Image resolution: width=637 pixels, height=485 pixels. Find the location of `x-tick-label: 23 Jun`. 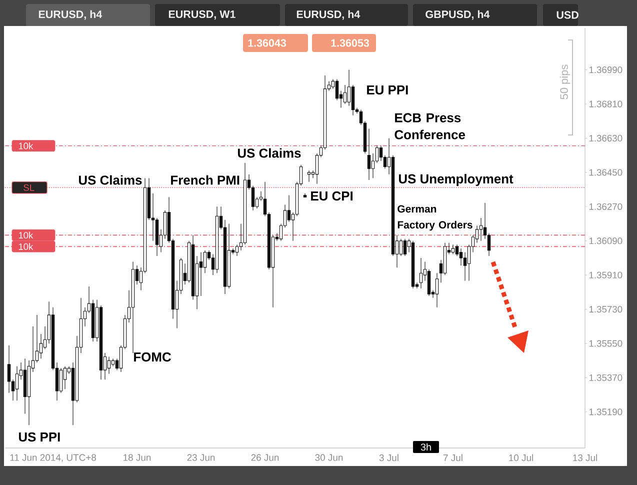

x-tick-label: 23 Jun is located at coordinates (201, 457).